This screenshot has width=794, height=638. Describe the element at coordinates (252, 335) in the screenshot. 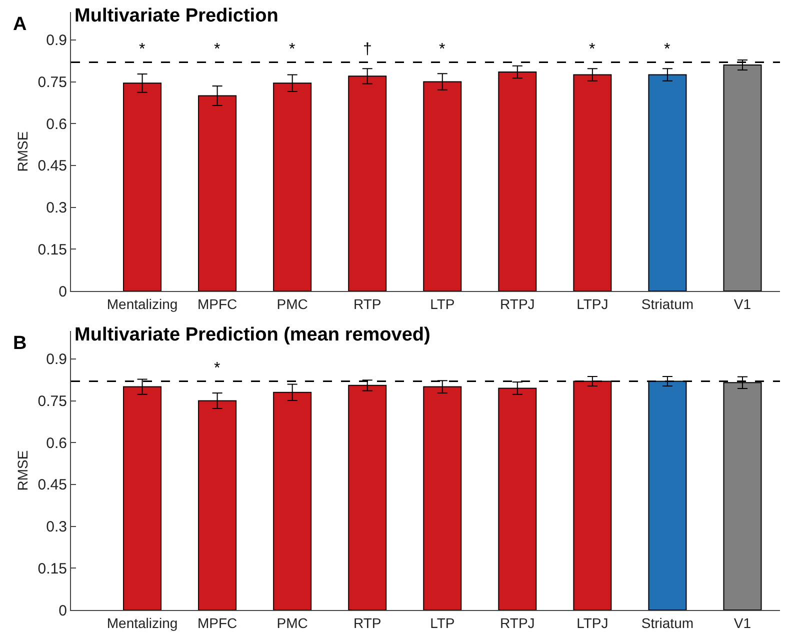

I see `chart-title: Multivariate Prediction (mean removed)` at that location.